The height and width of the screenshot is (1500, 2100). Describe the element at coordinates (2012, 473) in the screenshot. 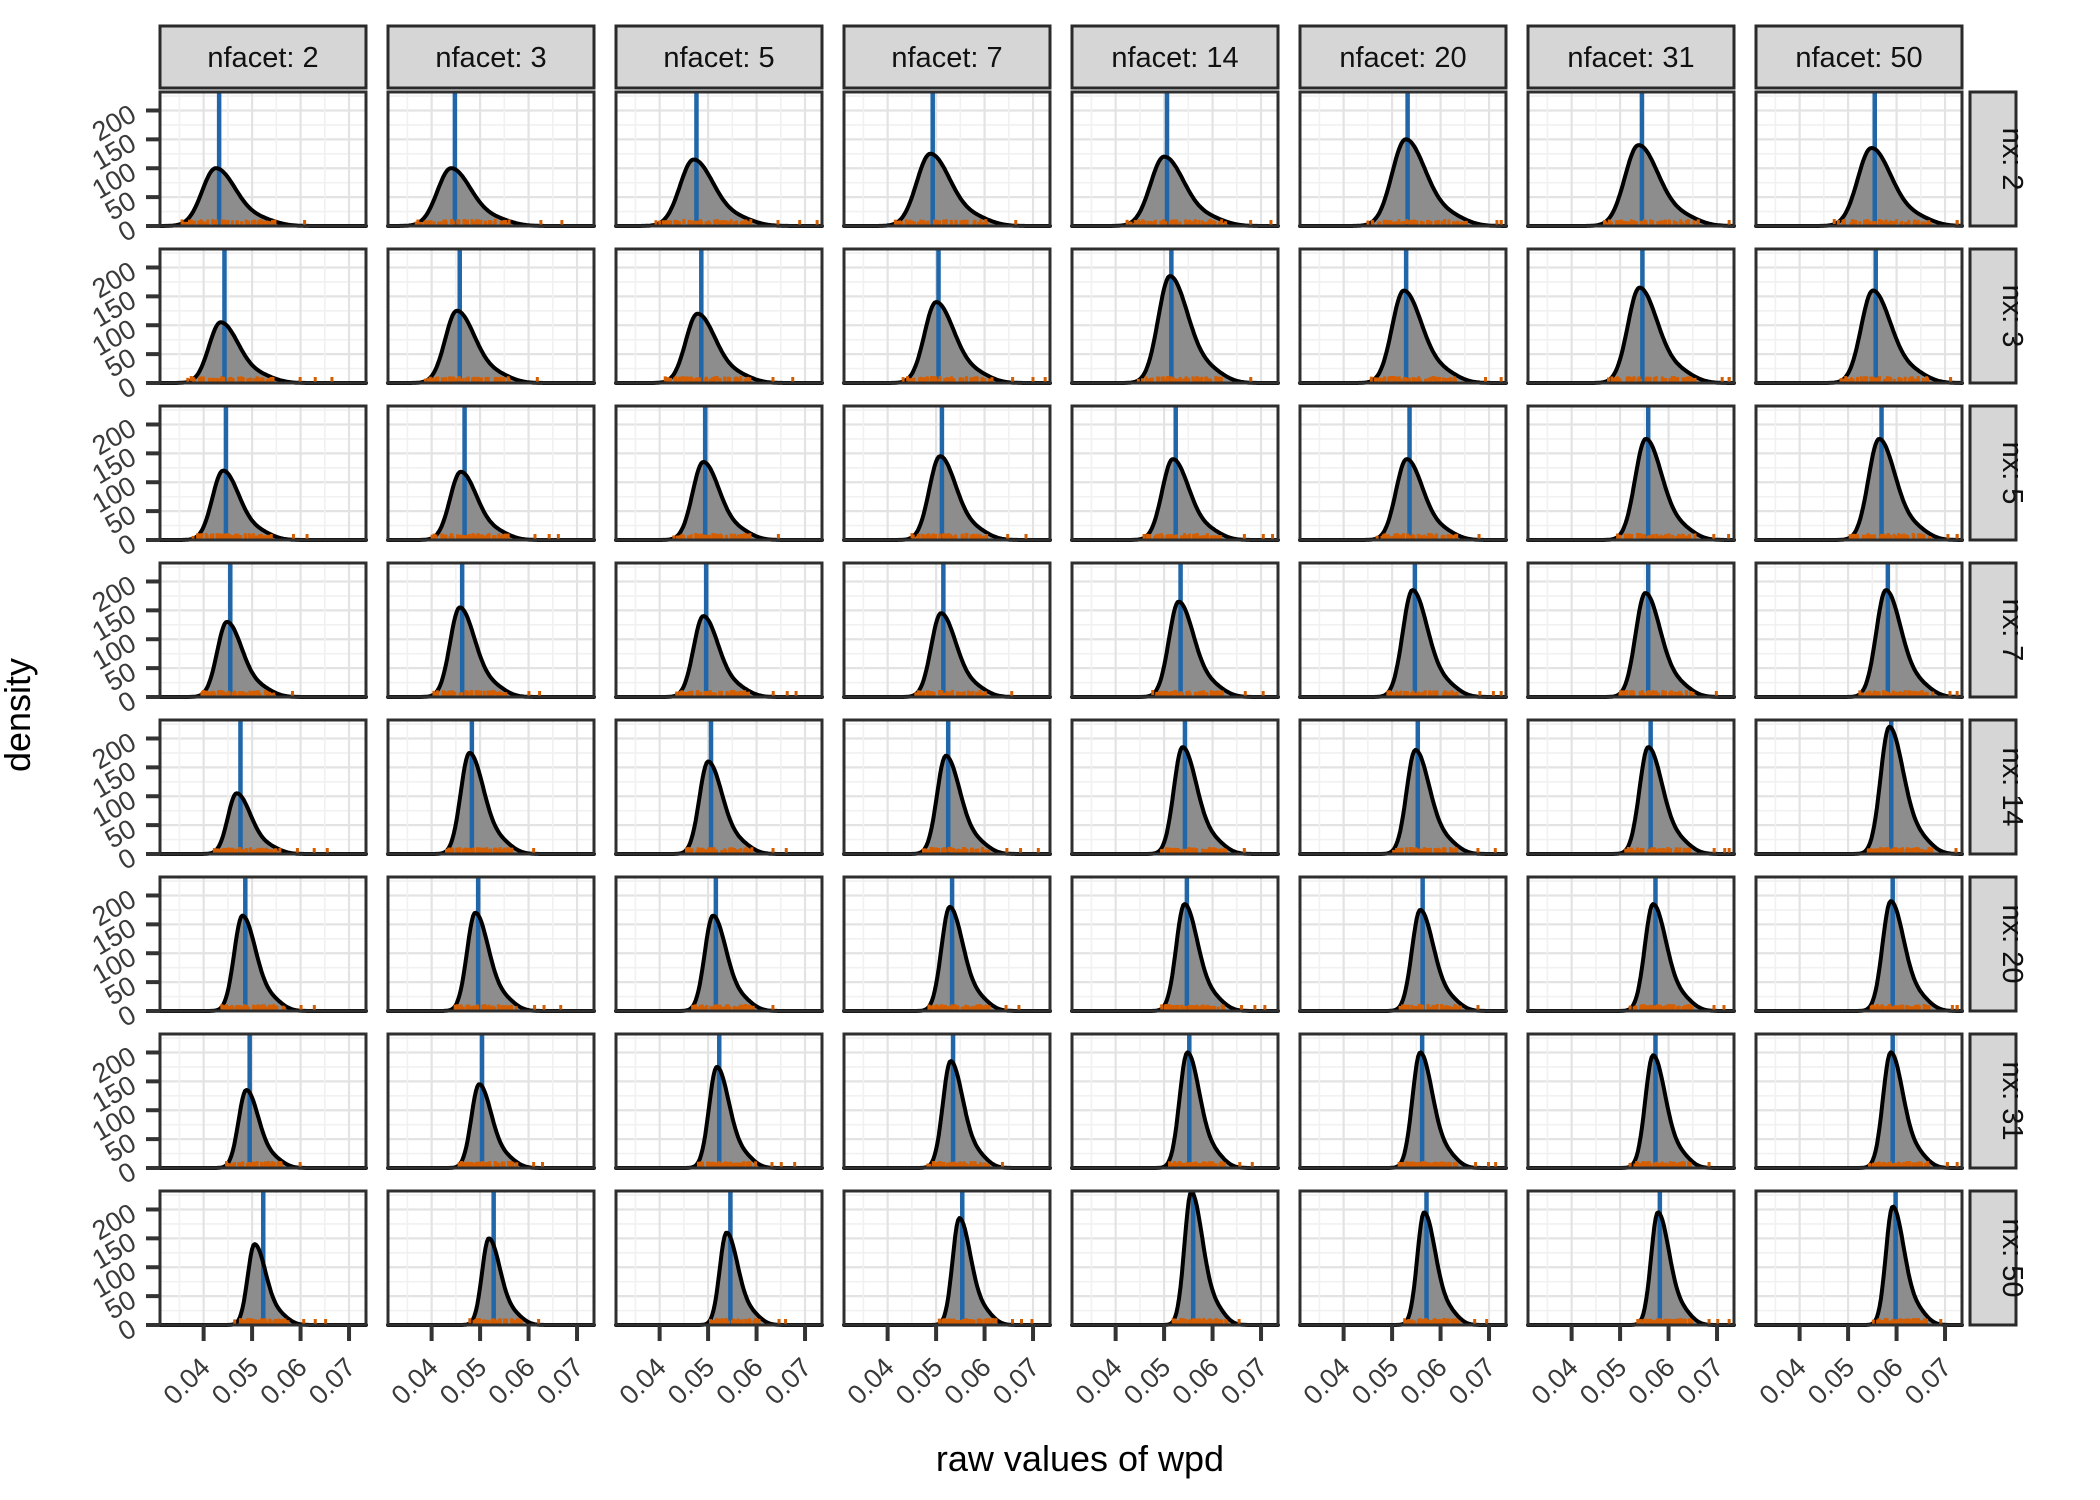

I see `facet-strip-label: nx: 5` at that location.